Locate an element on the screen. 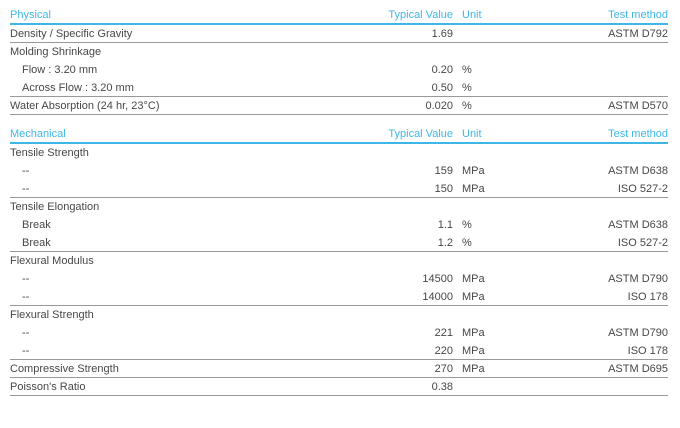 Image resolution: width=680 pixels, height=428 pixels. table-row: Flexural Strength is located at coordinates (339, 315).